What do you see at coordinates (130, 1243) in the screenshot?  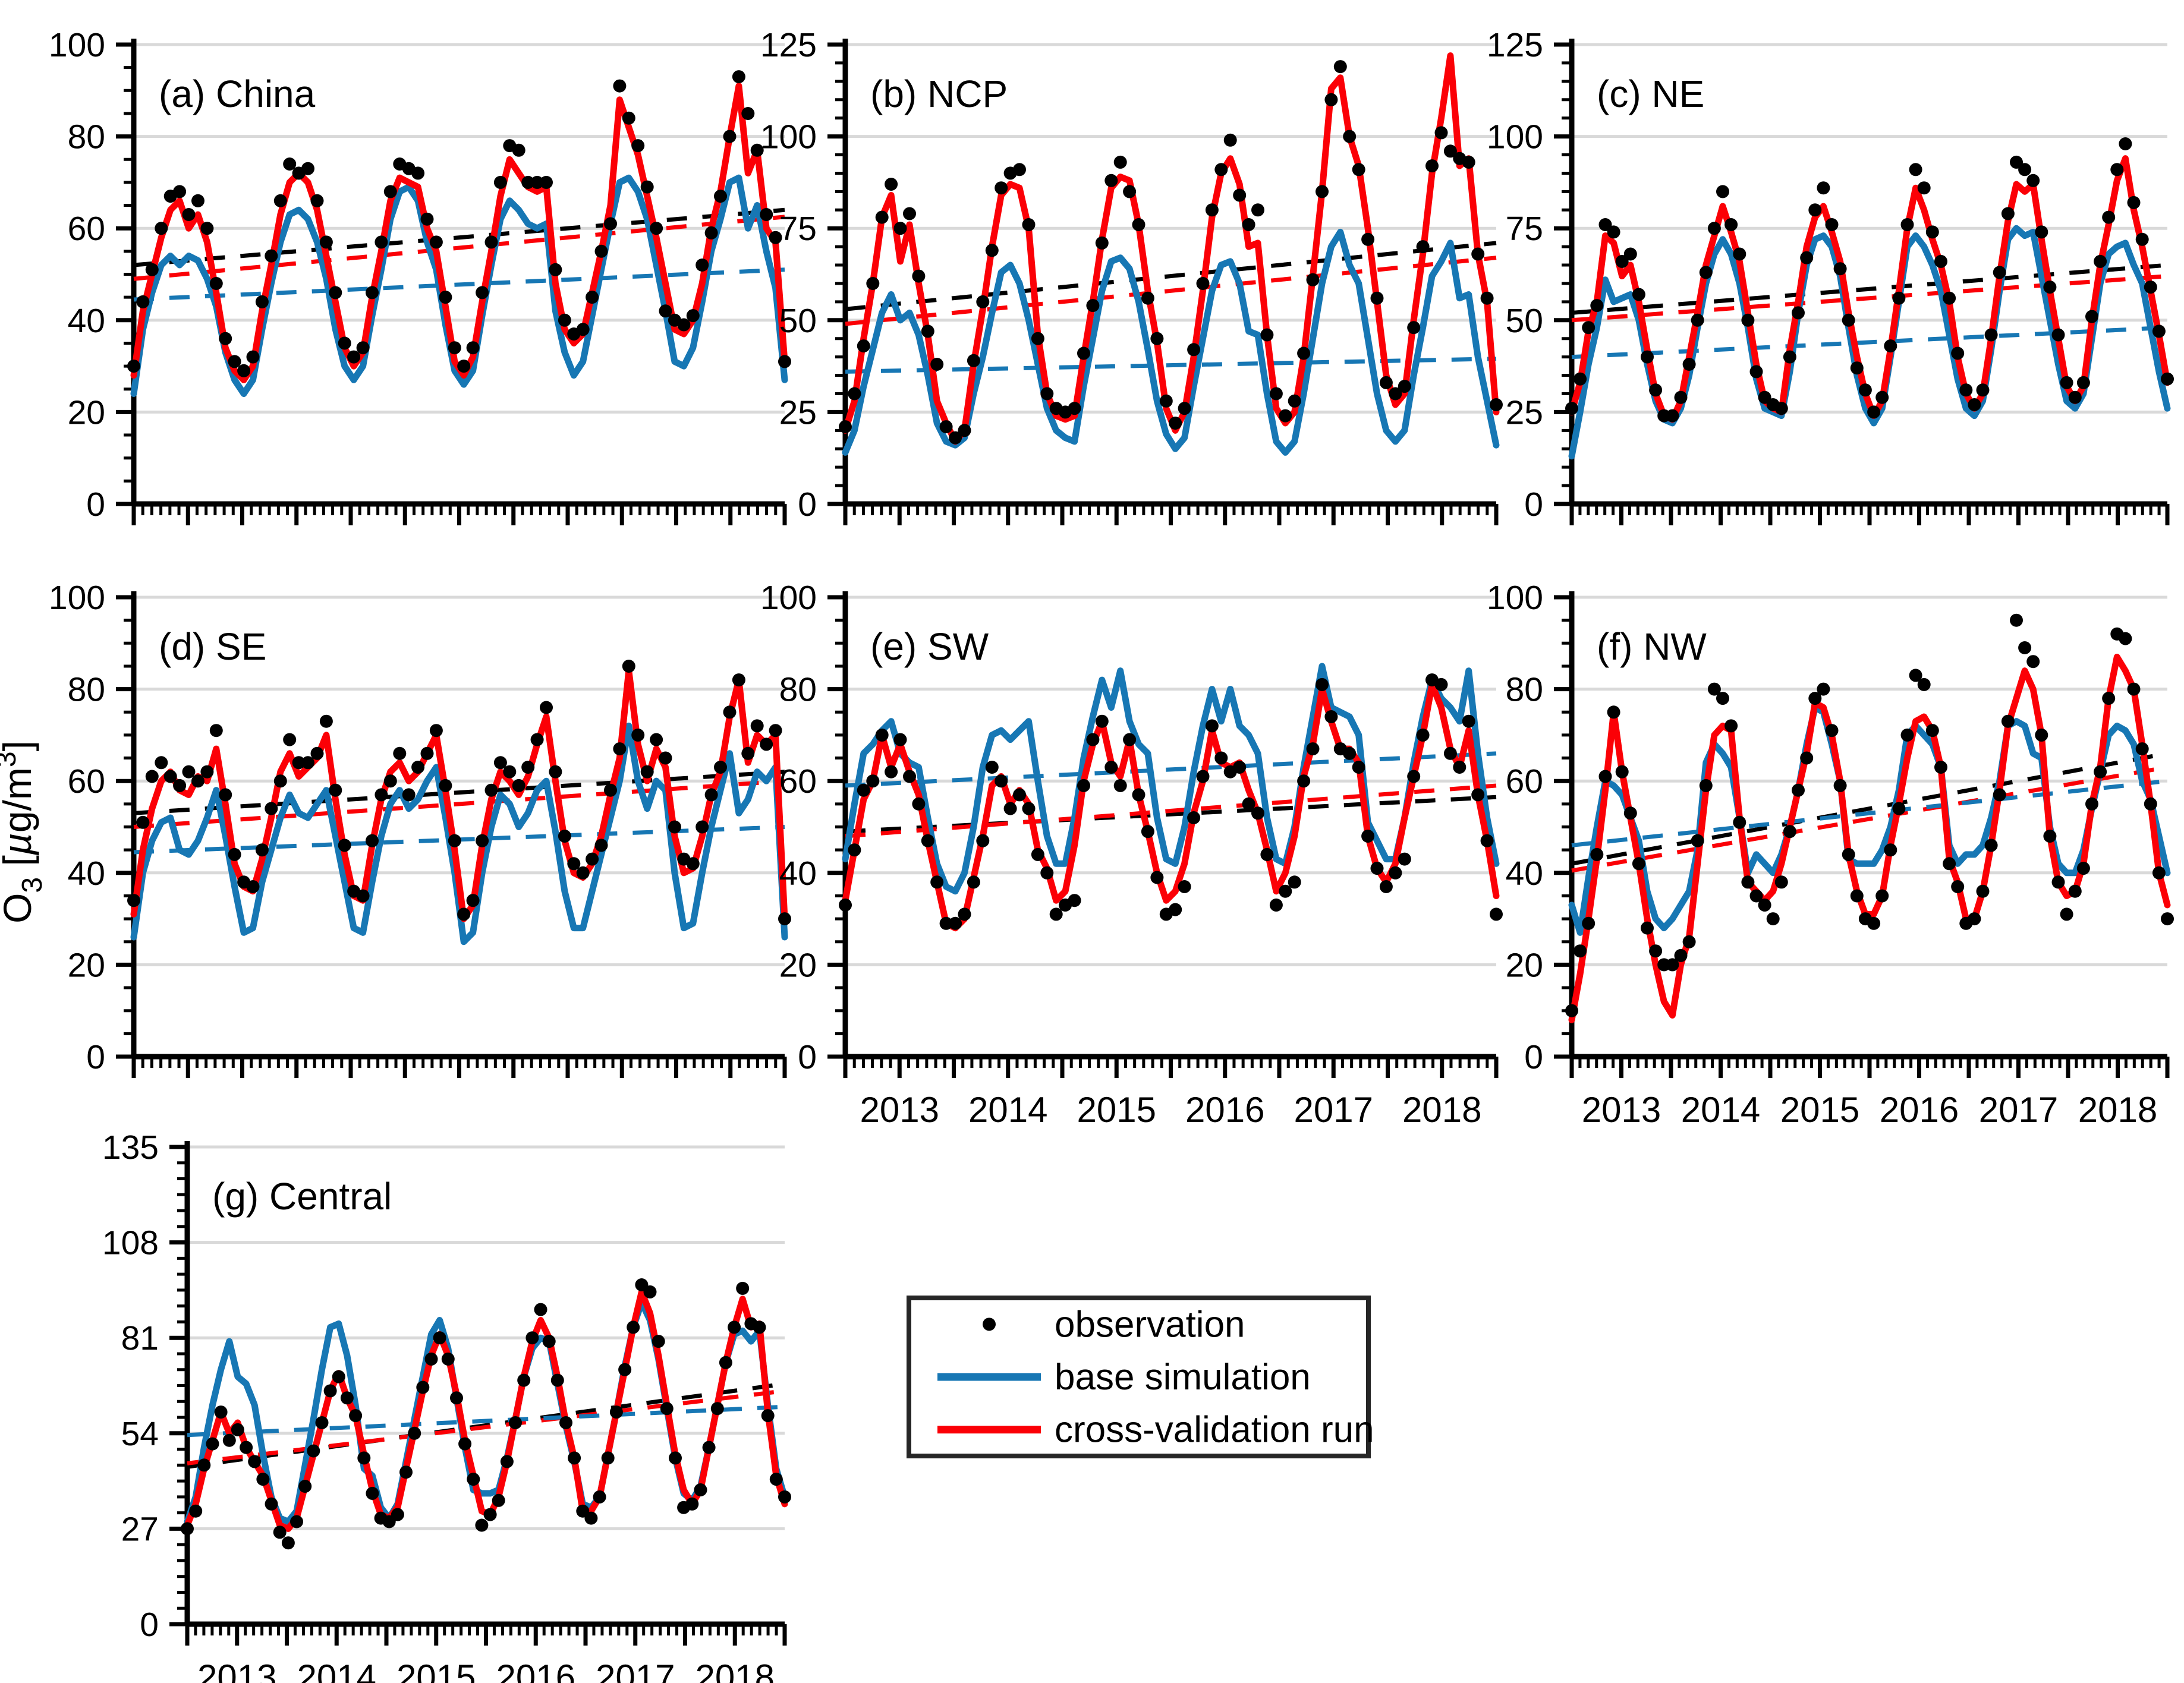 I see `y-tick-label: 108` at bounding box center [130, 1243].